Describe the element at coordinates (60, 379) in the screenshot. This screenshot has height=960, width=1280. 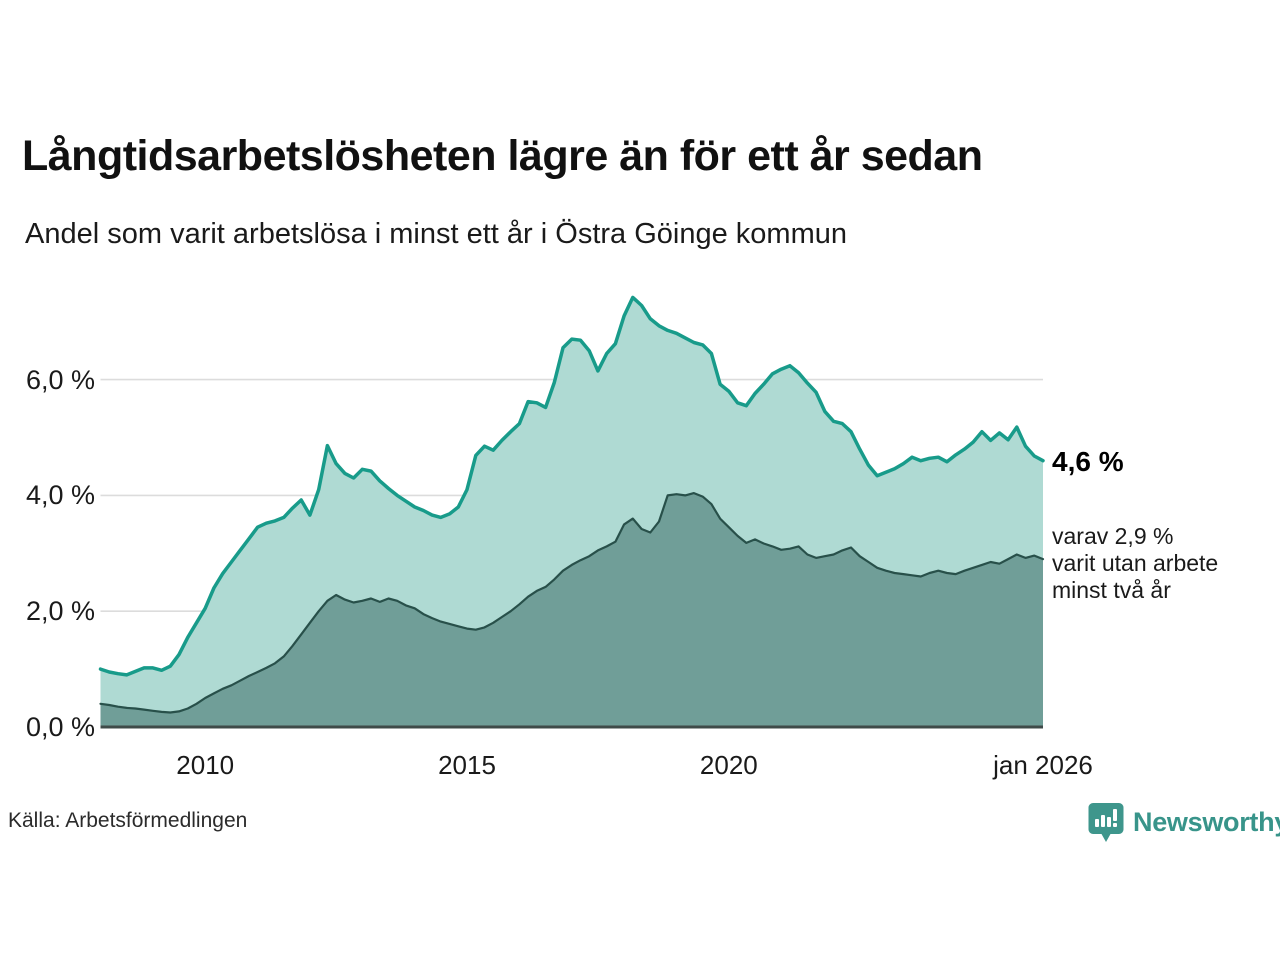
I see `y-tick-label: 6,0 %` at that location.